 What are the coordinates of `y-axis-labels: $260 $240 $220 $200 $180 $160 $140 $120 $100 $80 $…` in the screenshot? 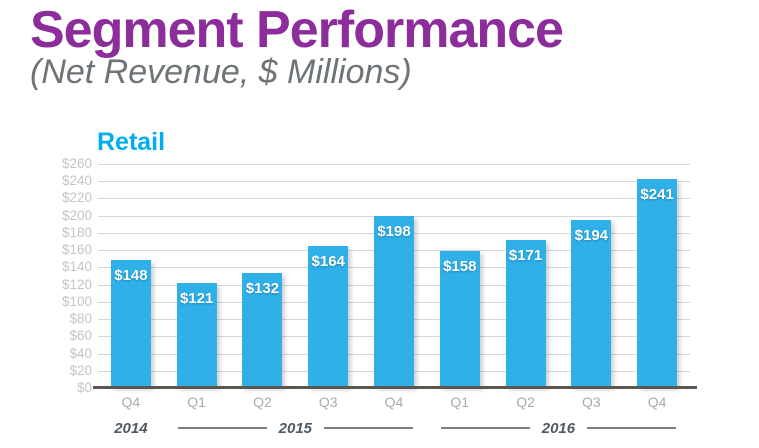 It's located at (61, 275).